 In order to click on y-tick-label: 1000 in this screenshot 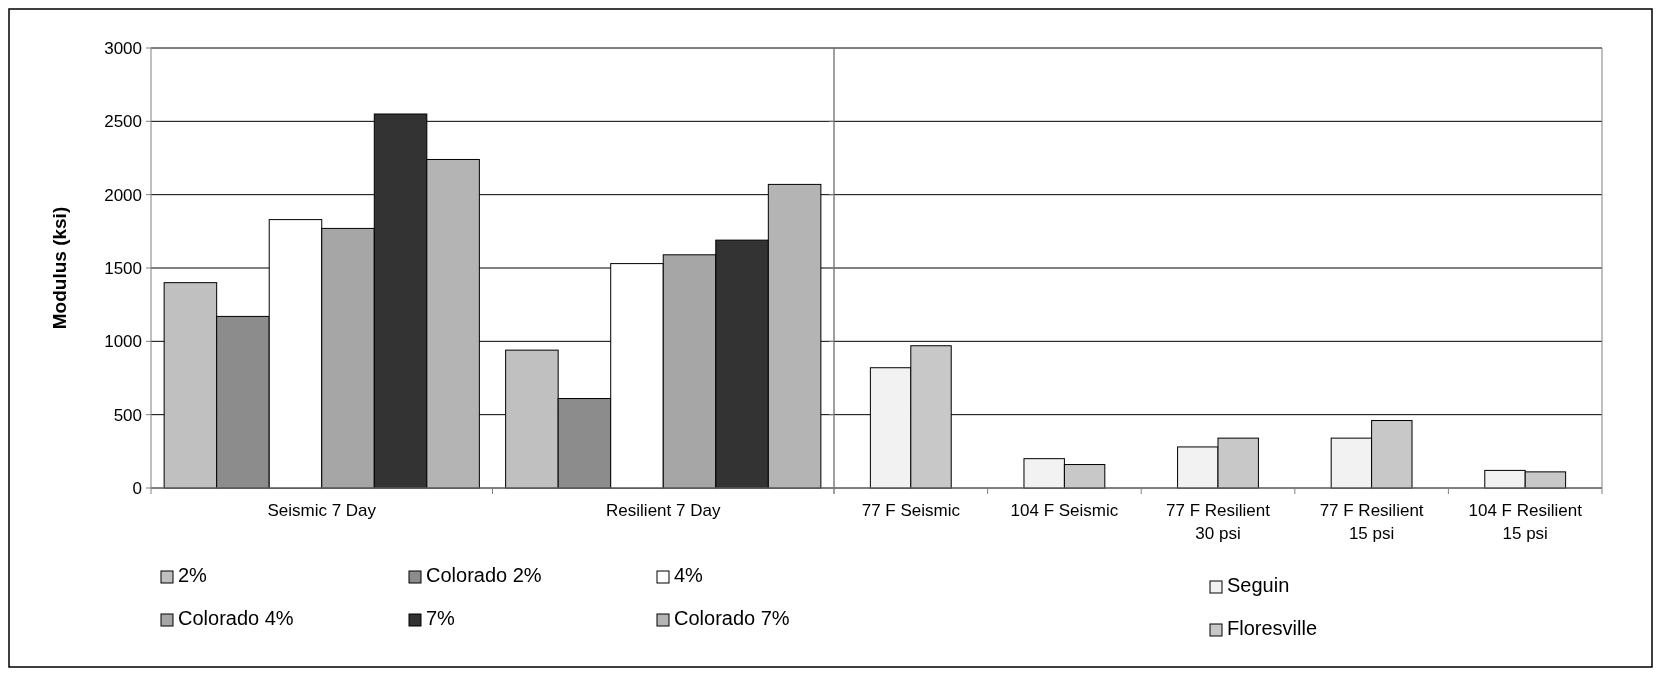, I will do `click(123, 342)`.